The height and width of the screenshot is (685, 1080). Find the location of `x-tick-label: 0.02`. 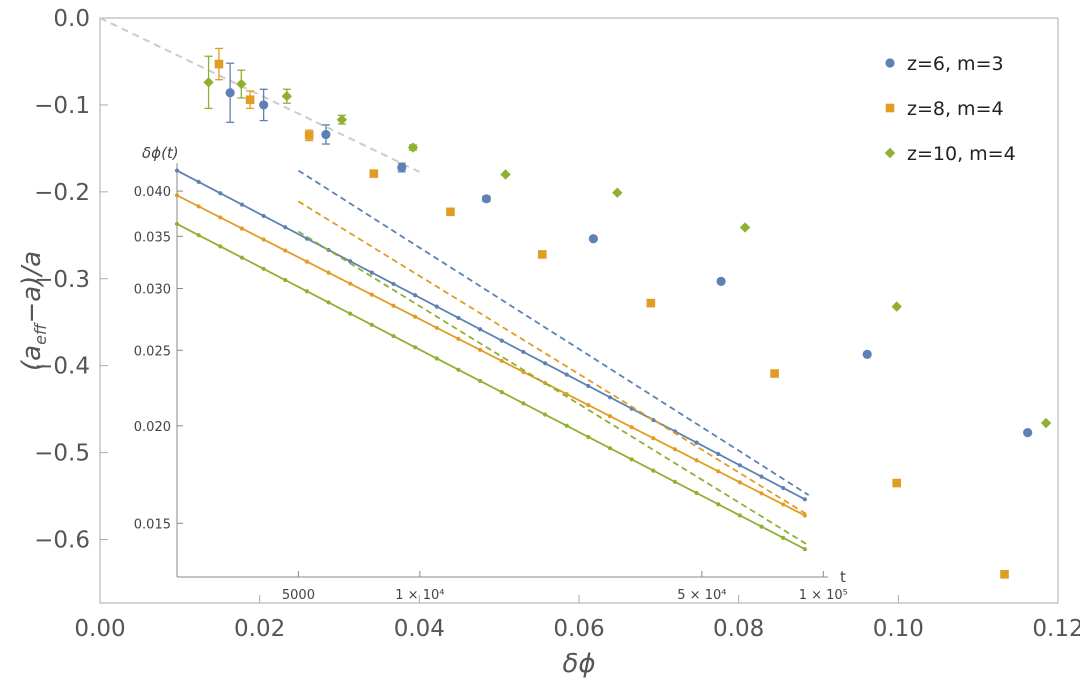

x-tick-label: 0.02 is located at coordinates (259, 629).